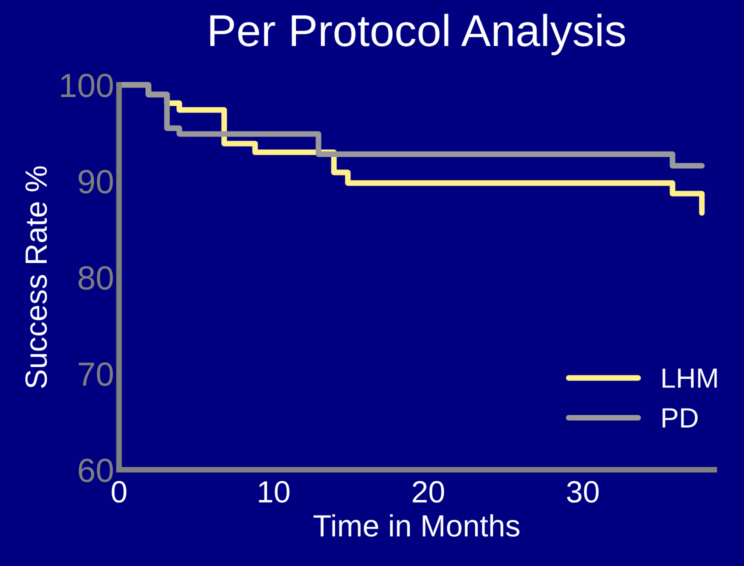  What do you see at coordinates (119, 492) in the screenshot?
I see `x-tick-label: 0` at bounding box center [119, 492].